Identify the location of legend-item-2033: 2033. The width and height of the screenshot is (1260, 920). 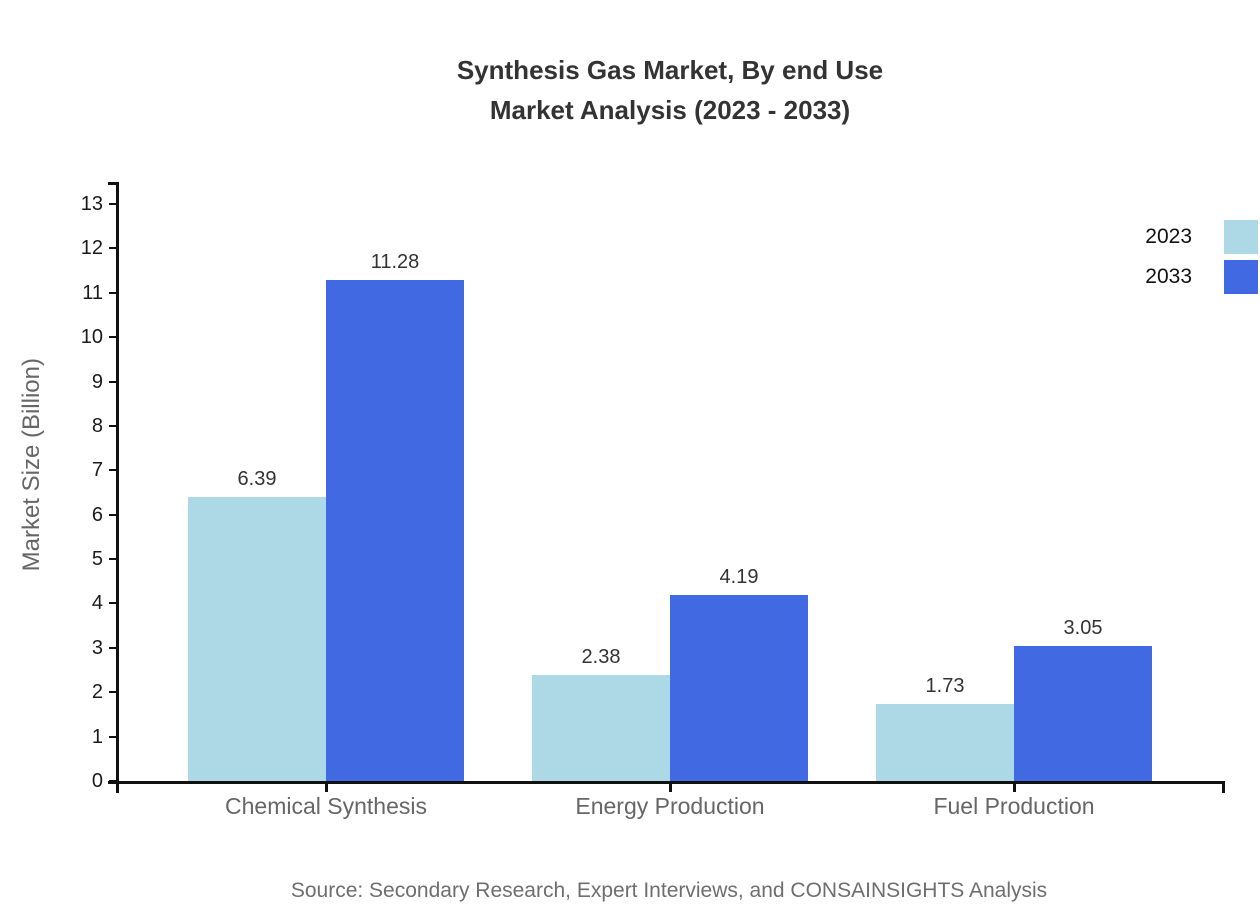
(1201, 276).